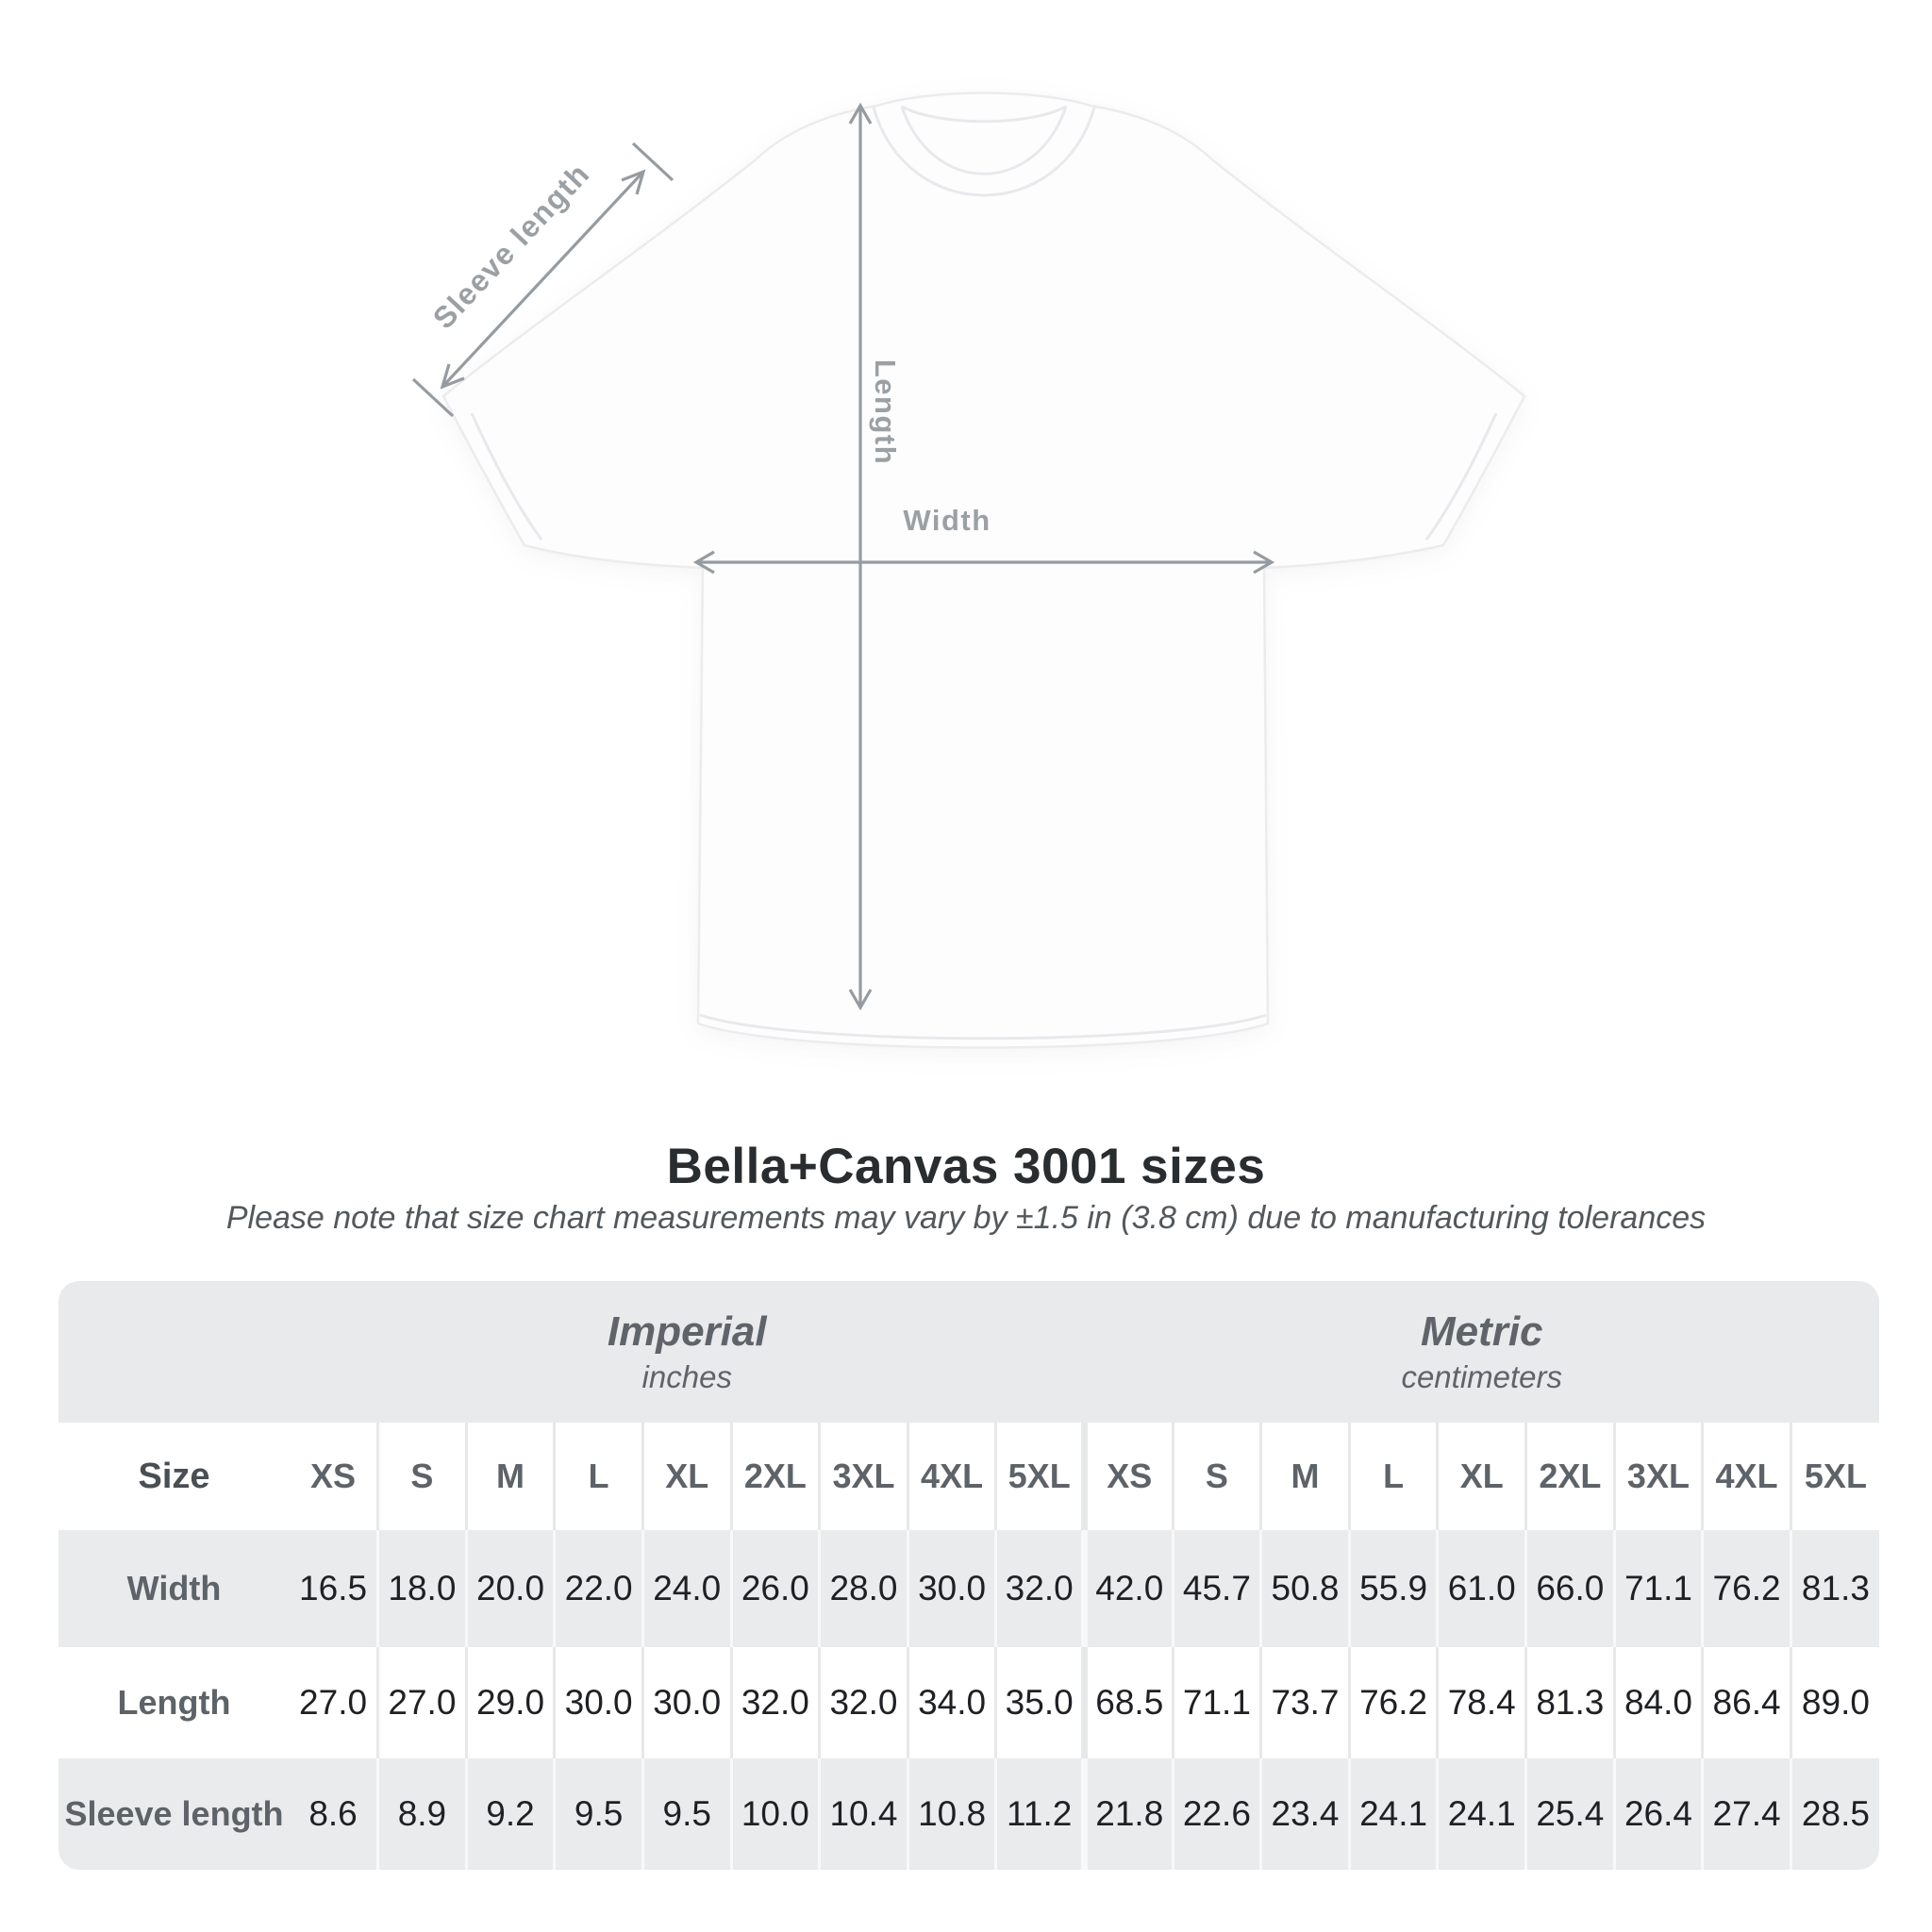 This screenshot has height=1932, width=1932. I want to click on value-cell: 68.5, so click(1127, 1702).